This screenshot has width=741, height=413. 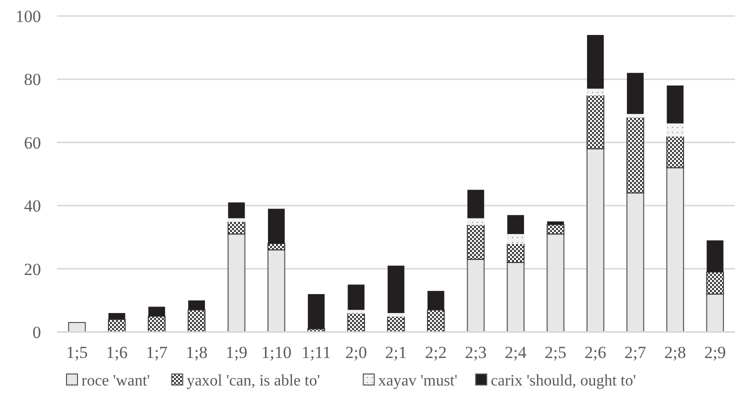 I want to click on legend-label: yaxol 'can, is able to', so click(x=253, y=381).